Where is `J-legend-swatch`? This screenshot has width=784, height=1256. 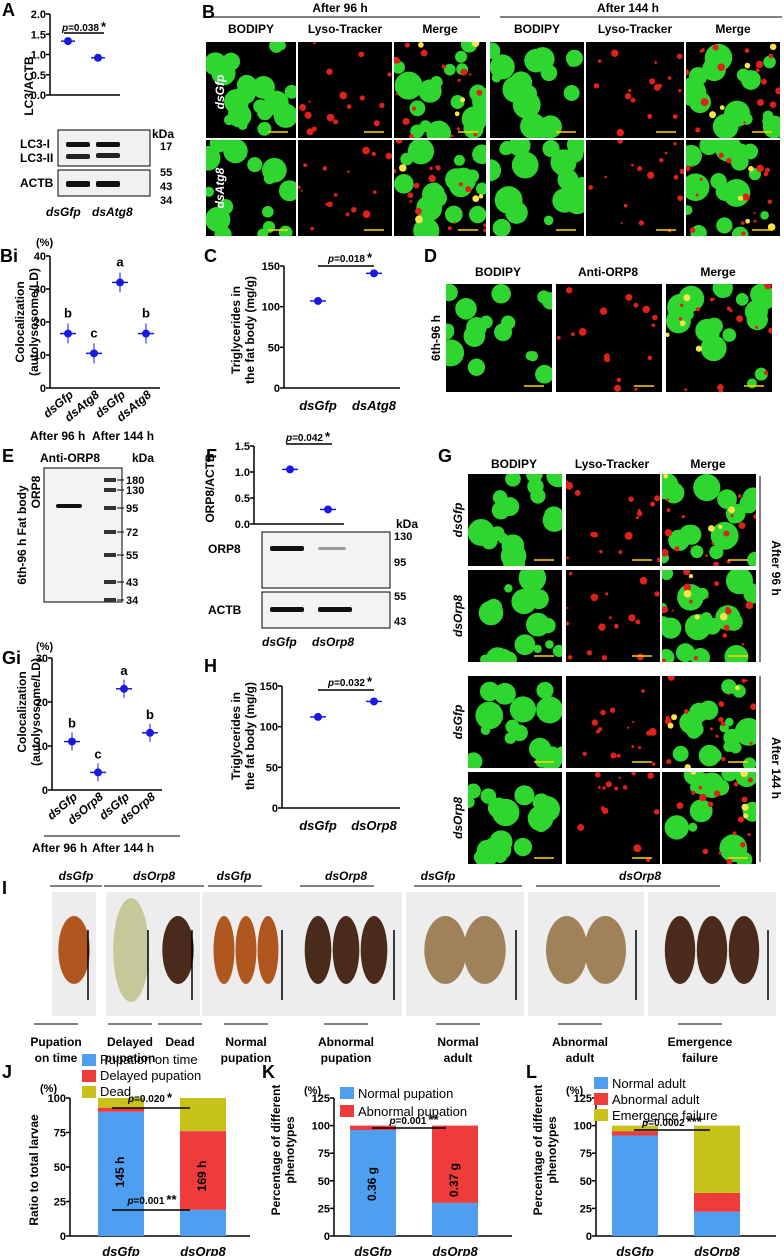
J-legend-swatch is located at coordinates (89, 1092).